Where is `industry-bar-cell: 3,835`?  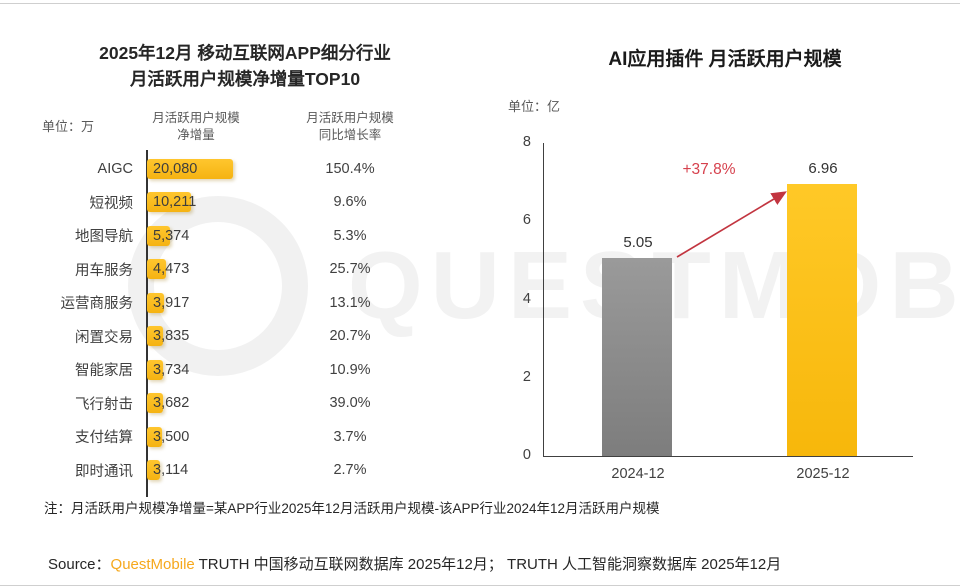 industry-bar-cell: 3,835 is located at coordinates (207, 336).